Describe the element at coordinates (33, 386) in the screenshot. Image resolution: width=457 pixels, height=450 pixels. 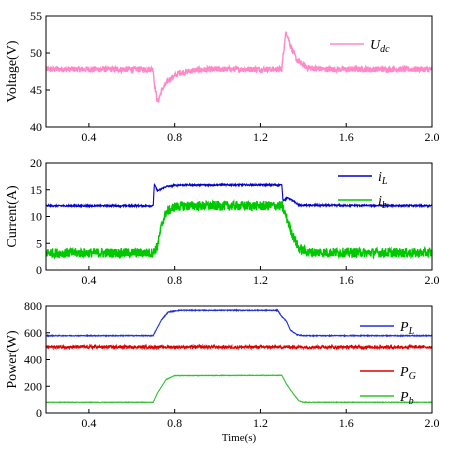
I see `y-tick-label: 200` at that location.